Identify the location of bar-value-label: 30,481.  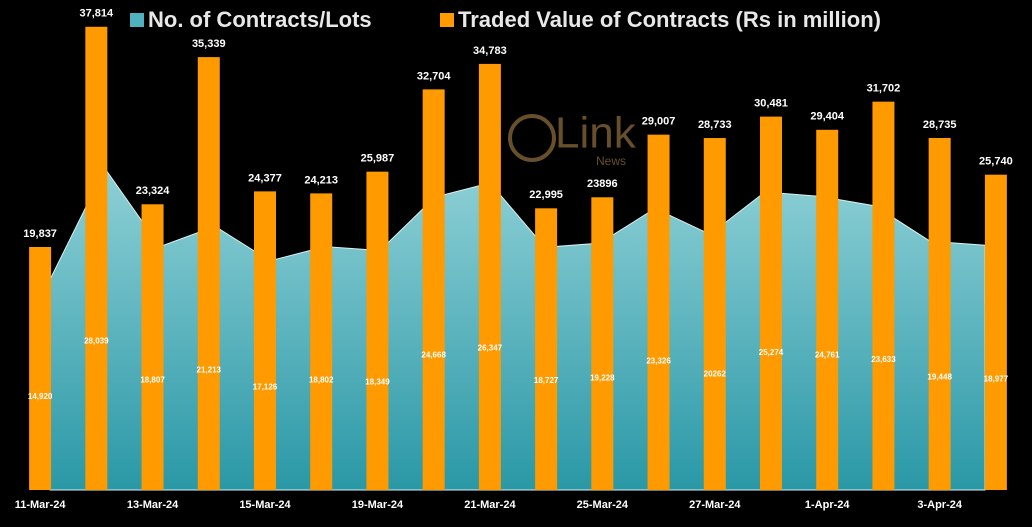
(771, 104).